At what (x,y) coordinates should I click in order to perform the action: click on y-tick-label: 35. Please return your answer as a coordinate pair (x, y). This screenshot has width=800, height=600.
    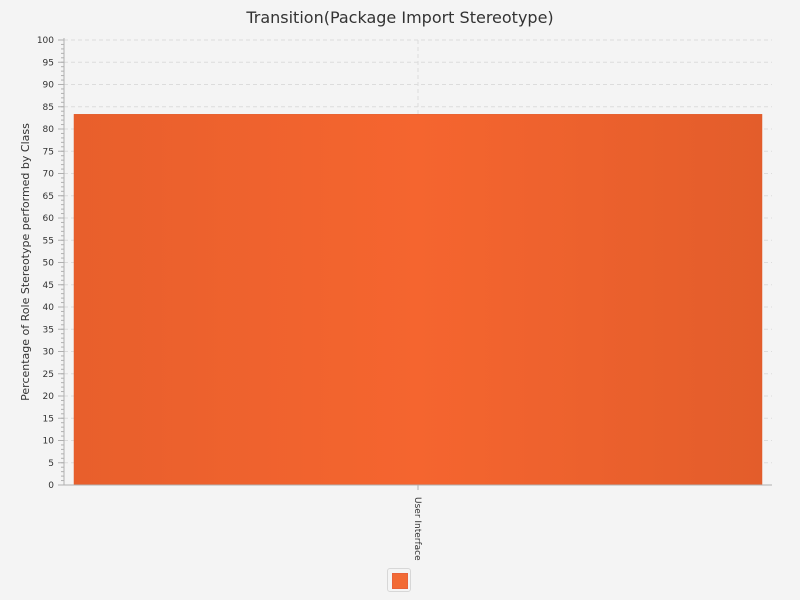
    Looking at the image, I should click on (48, 330).